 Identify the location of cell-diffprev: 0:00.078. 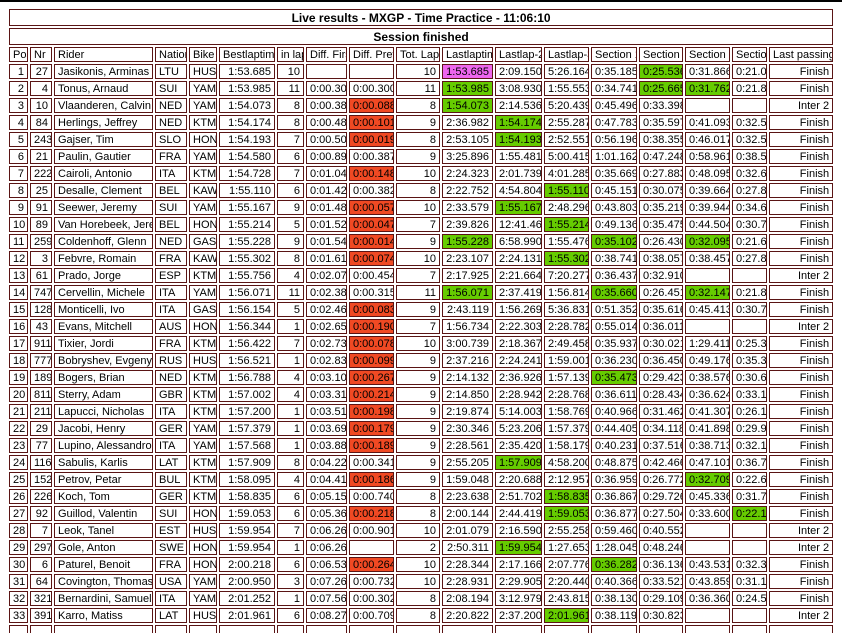
(371, 343).